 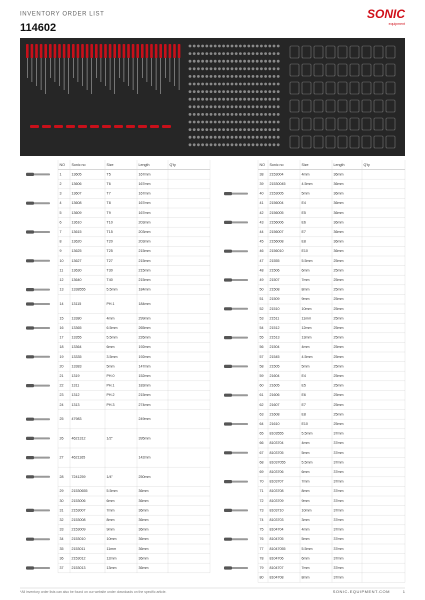 I want to click on cell-size: 9mm, so click(x=306, y=501).